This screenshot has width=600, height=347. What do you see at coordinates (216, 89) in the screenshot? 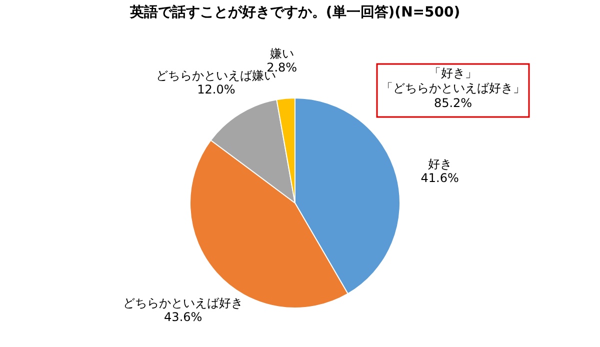
I see `data-label: 12.0%` at bounding box center [216, 89].